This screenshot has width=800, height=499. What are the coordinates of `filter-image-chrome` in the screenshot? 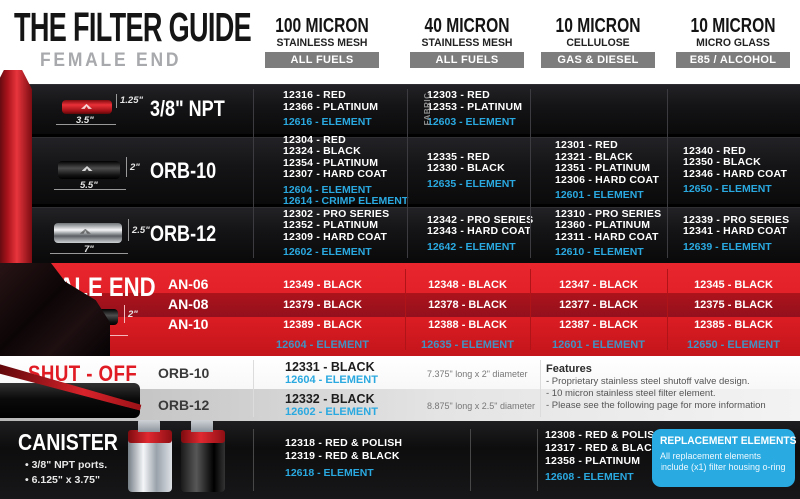 It's located at (88, 233).